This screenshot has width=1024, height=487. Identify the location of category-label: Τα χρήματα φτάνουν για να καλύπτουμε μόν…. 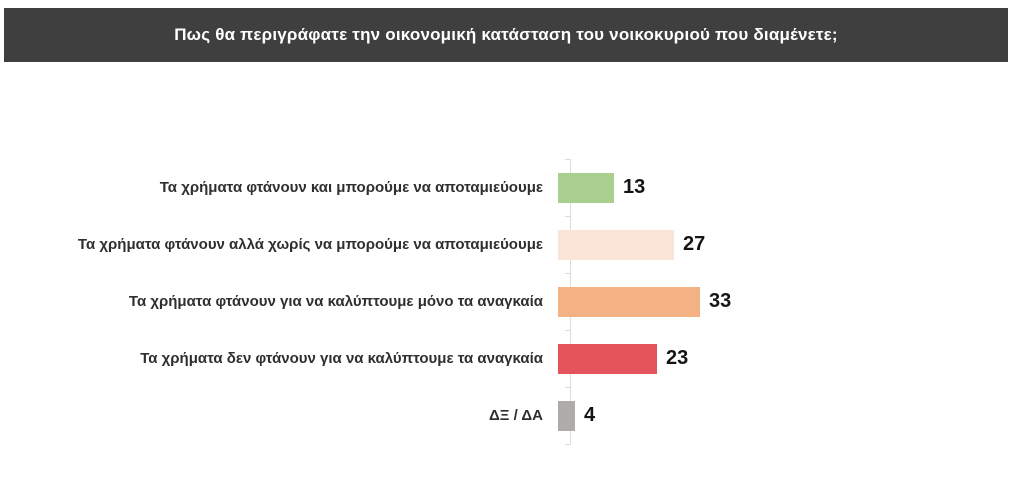
(335, 301).